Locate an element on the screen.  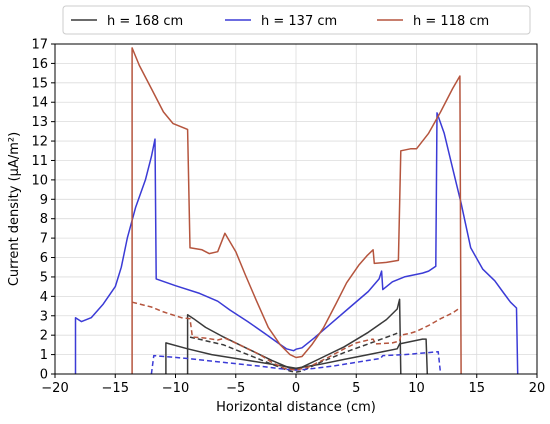
y-tick-label: 13 is located at coordinates (39, 122).